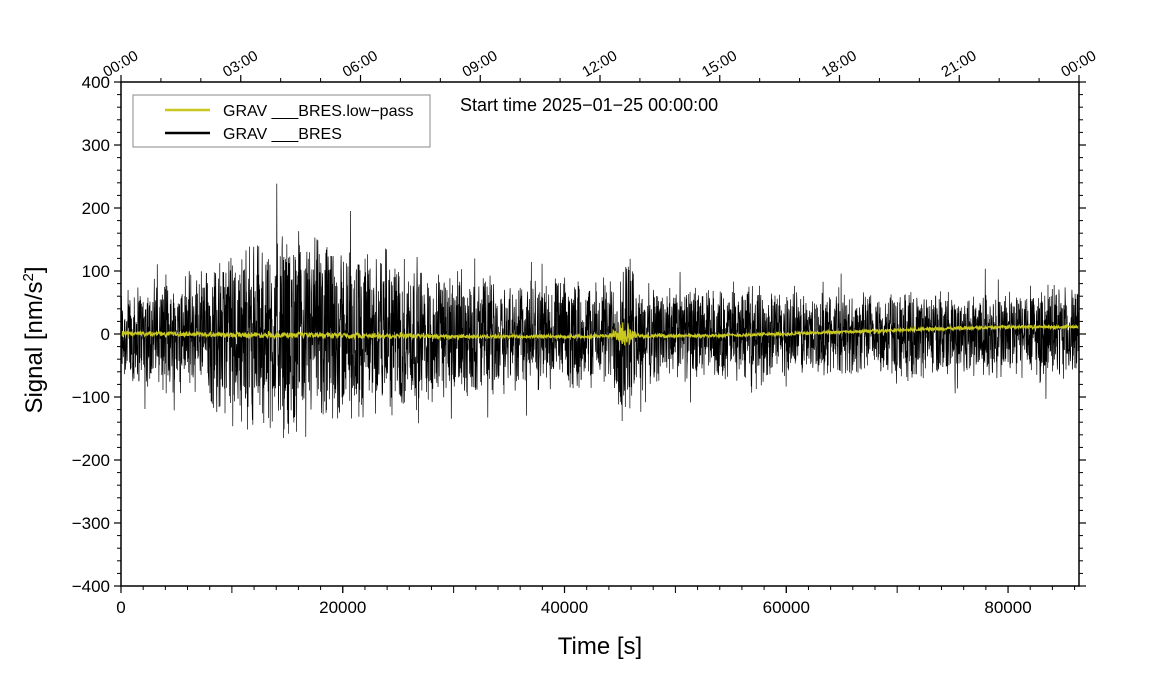 The height and width of the screenshot is (700, 1151). I want to click on series-line-low-pass, so click(600, 334).